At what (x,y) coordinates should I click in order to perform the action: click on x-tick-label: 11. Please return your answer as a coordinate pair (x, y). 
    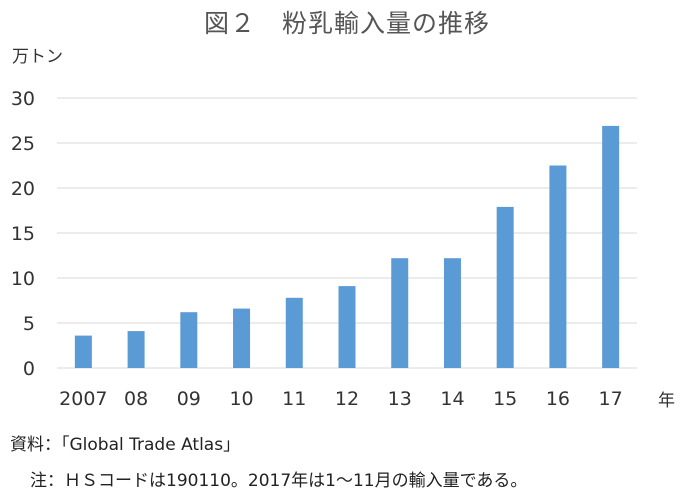
    Looking at the image, I should click on (294, 399).